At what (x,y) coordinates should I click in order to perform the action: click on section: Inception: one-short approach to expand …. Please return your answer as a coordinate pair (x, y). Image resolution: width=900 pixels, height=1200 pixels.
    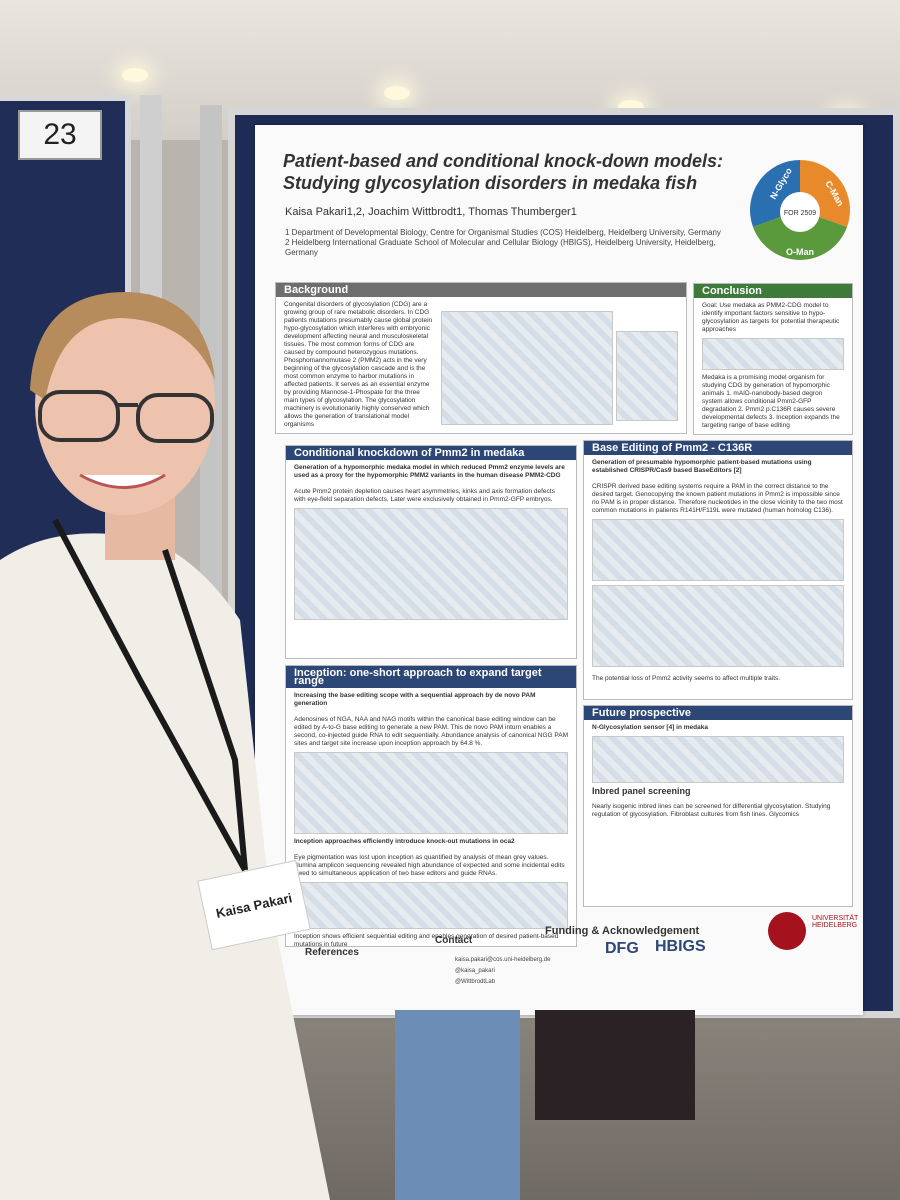
    Looking at the image, I should click on (431, 806).